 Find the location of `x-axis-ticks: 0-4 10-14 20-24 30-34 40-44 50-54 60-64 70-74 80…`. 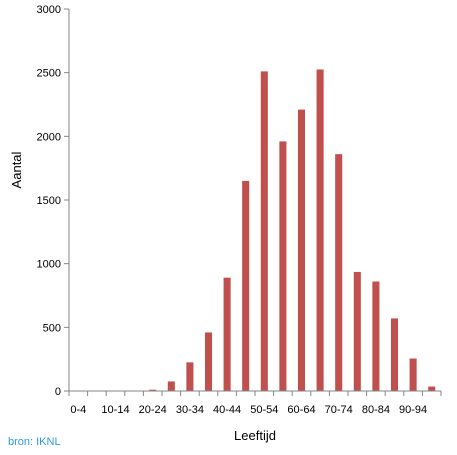

x-axis-ticks: 0-4 10-14 20-24 30-34 40-44 50-54 60-64 70-74 80… is located at coordinates (255, 403).